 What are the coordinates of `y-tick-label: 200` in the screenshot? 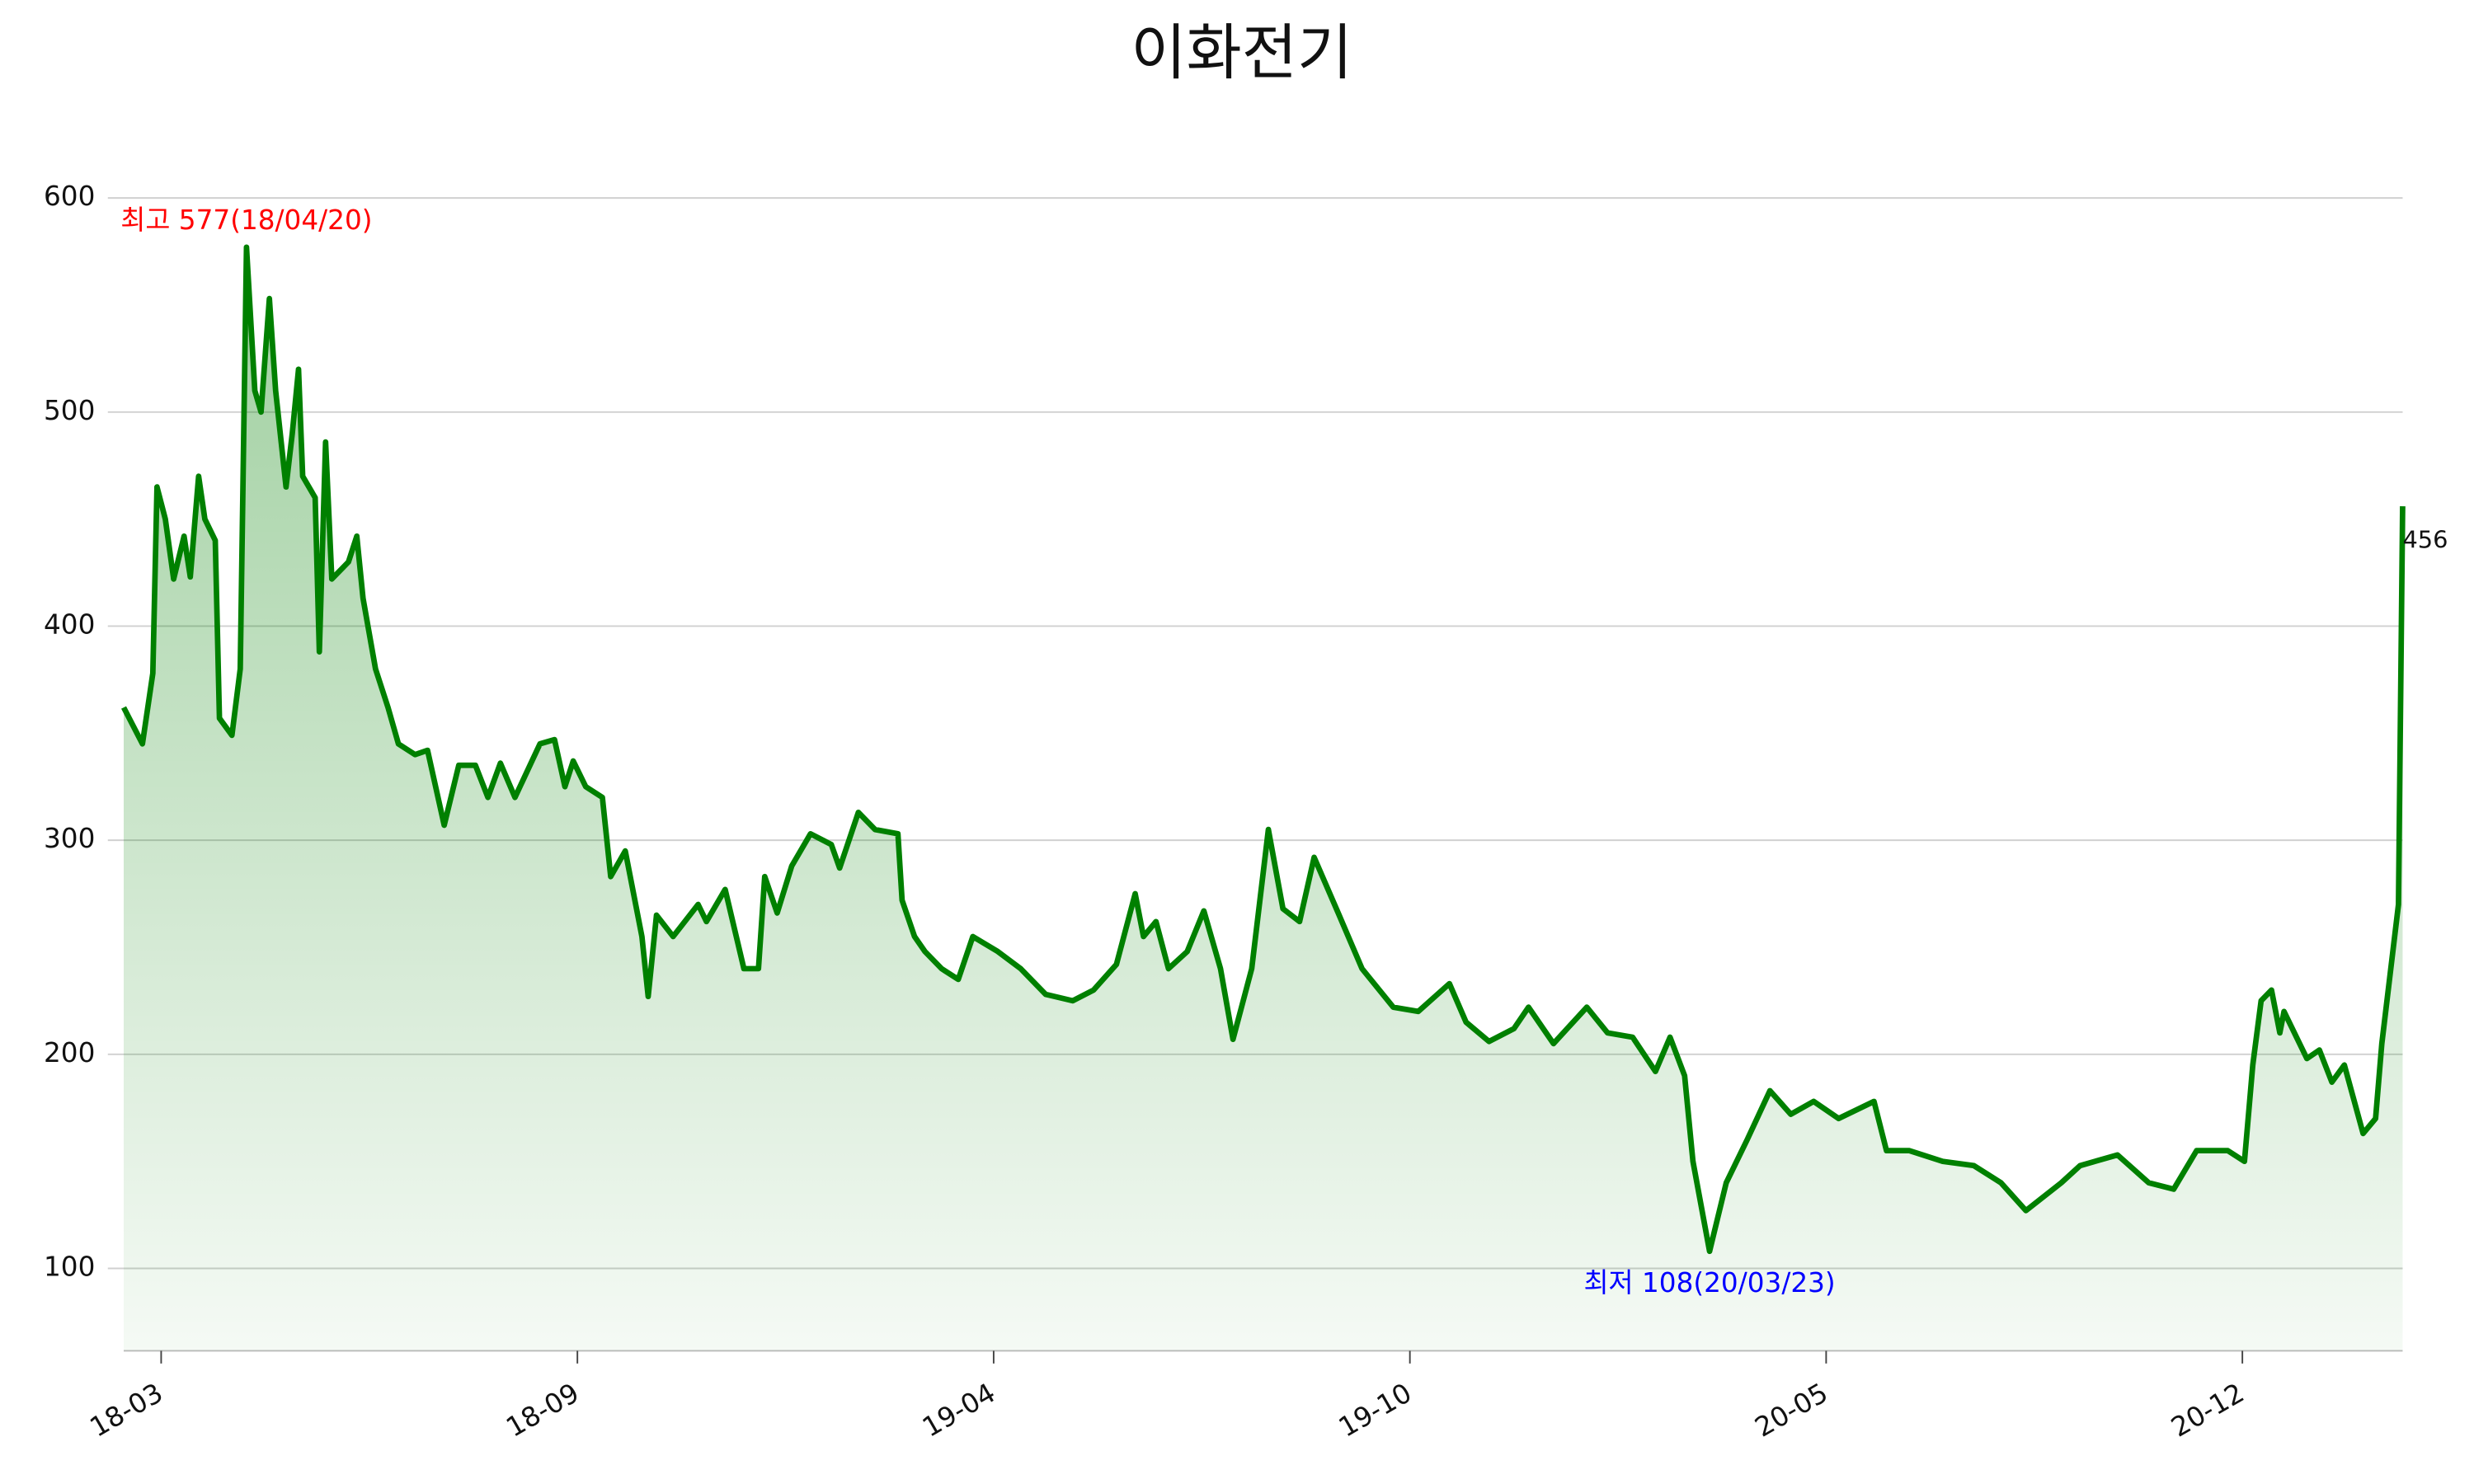 It's located at (69, 1052).